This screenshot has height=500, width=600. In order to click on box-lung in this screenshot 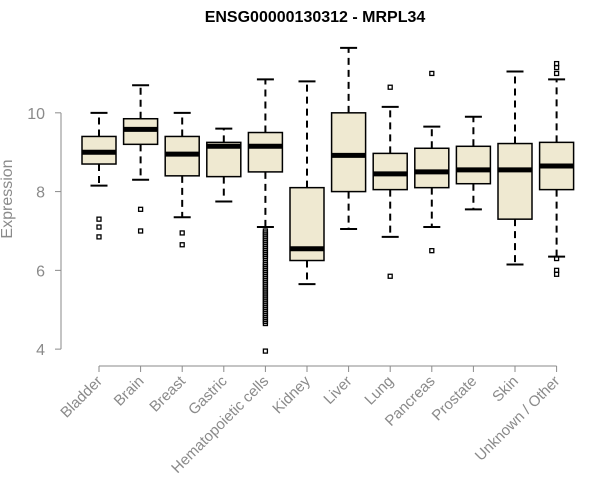, I will do `click(390, 181)`.